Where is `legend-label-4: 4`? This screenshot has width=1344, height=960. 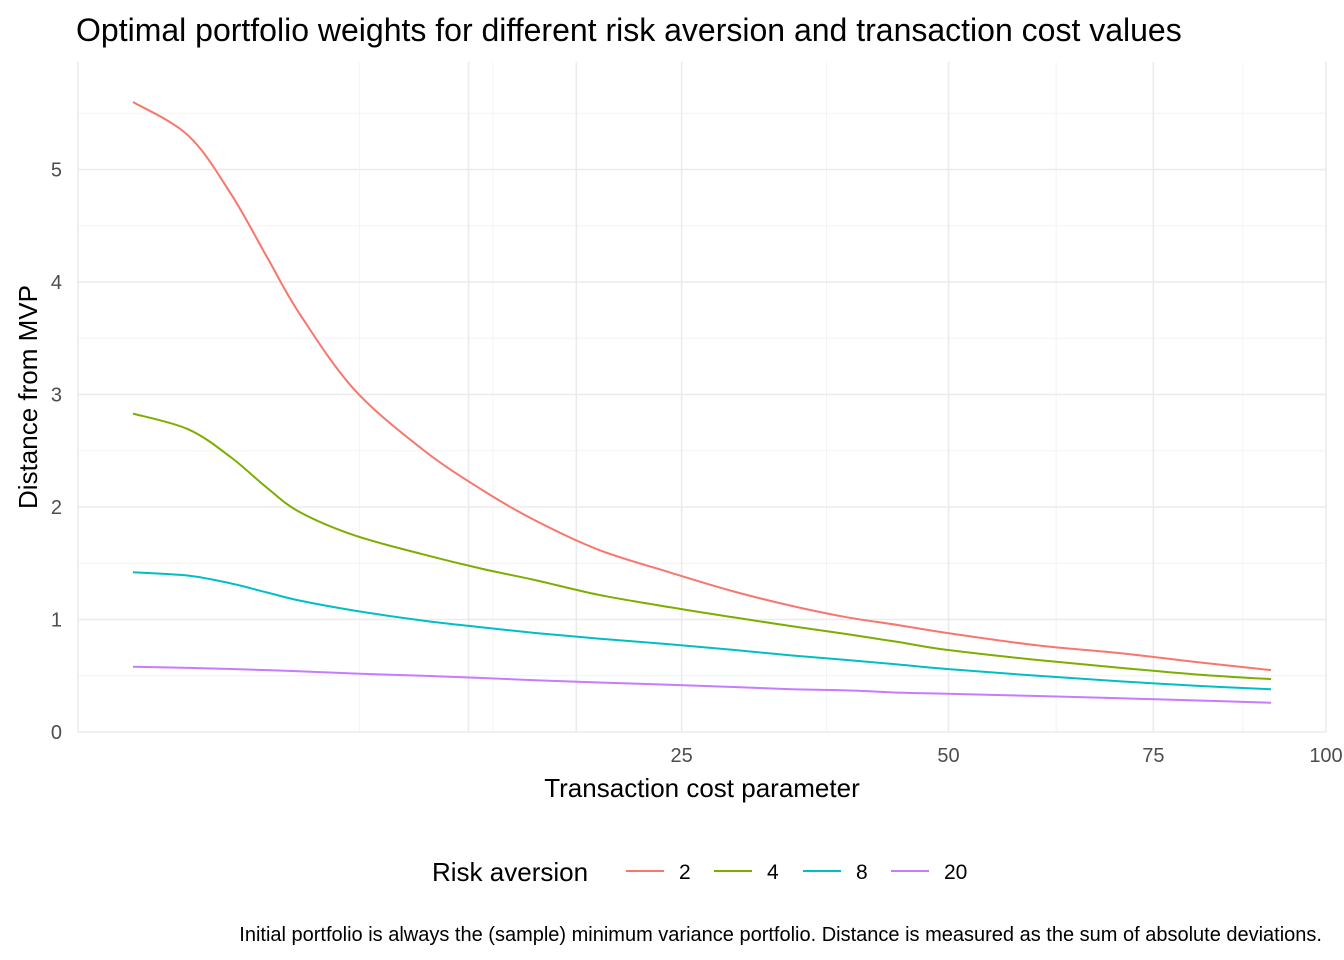
legend-label-4: 4 is located at coordinates (773, 872).